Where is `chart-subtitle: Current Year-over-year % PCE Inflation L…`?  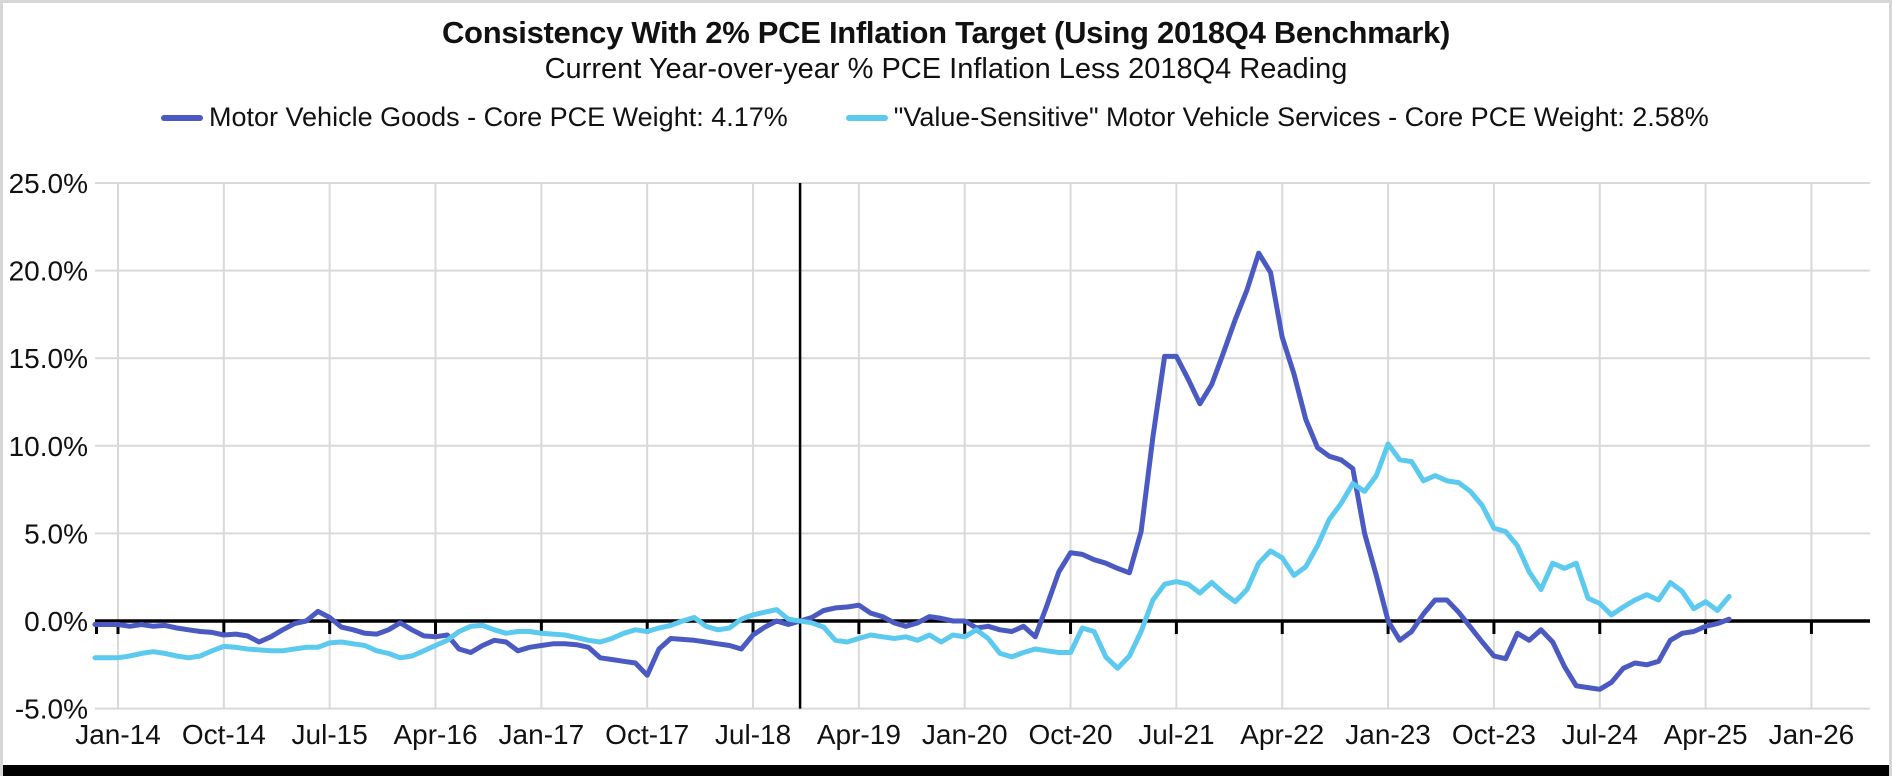 chart-subtitle: Current Year-over-year % PCE Inflation L… is located at coordinates (946, 69).